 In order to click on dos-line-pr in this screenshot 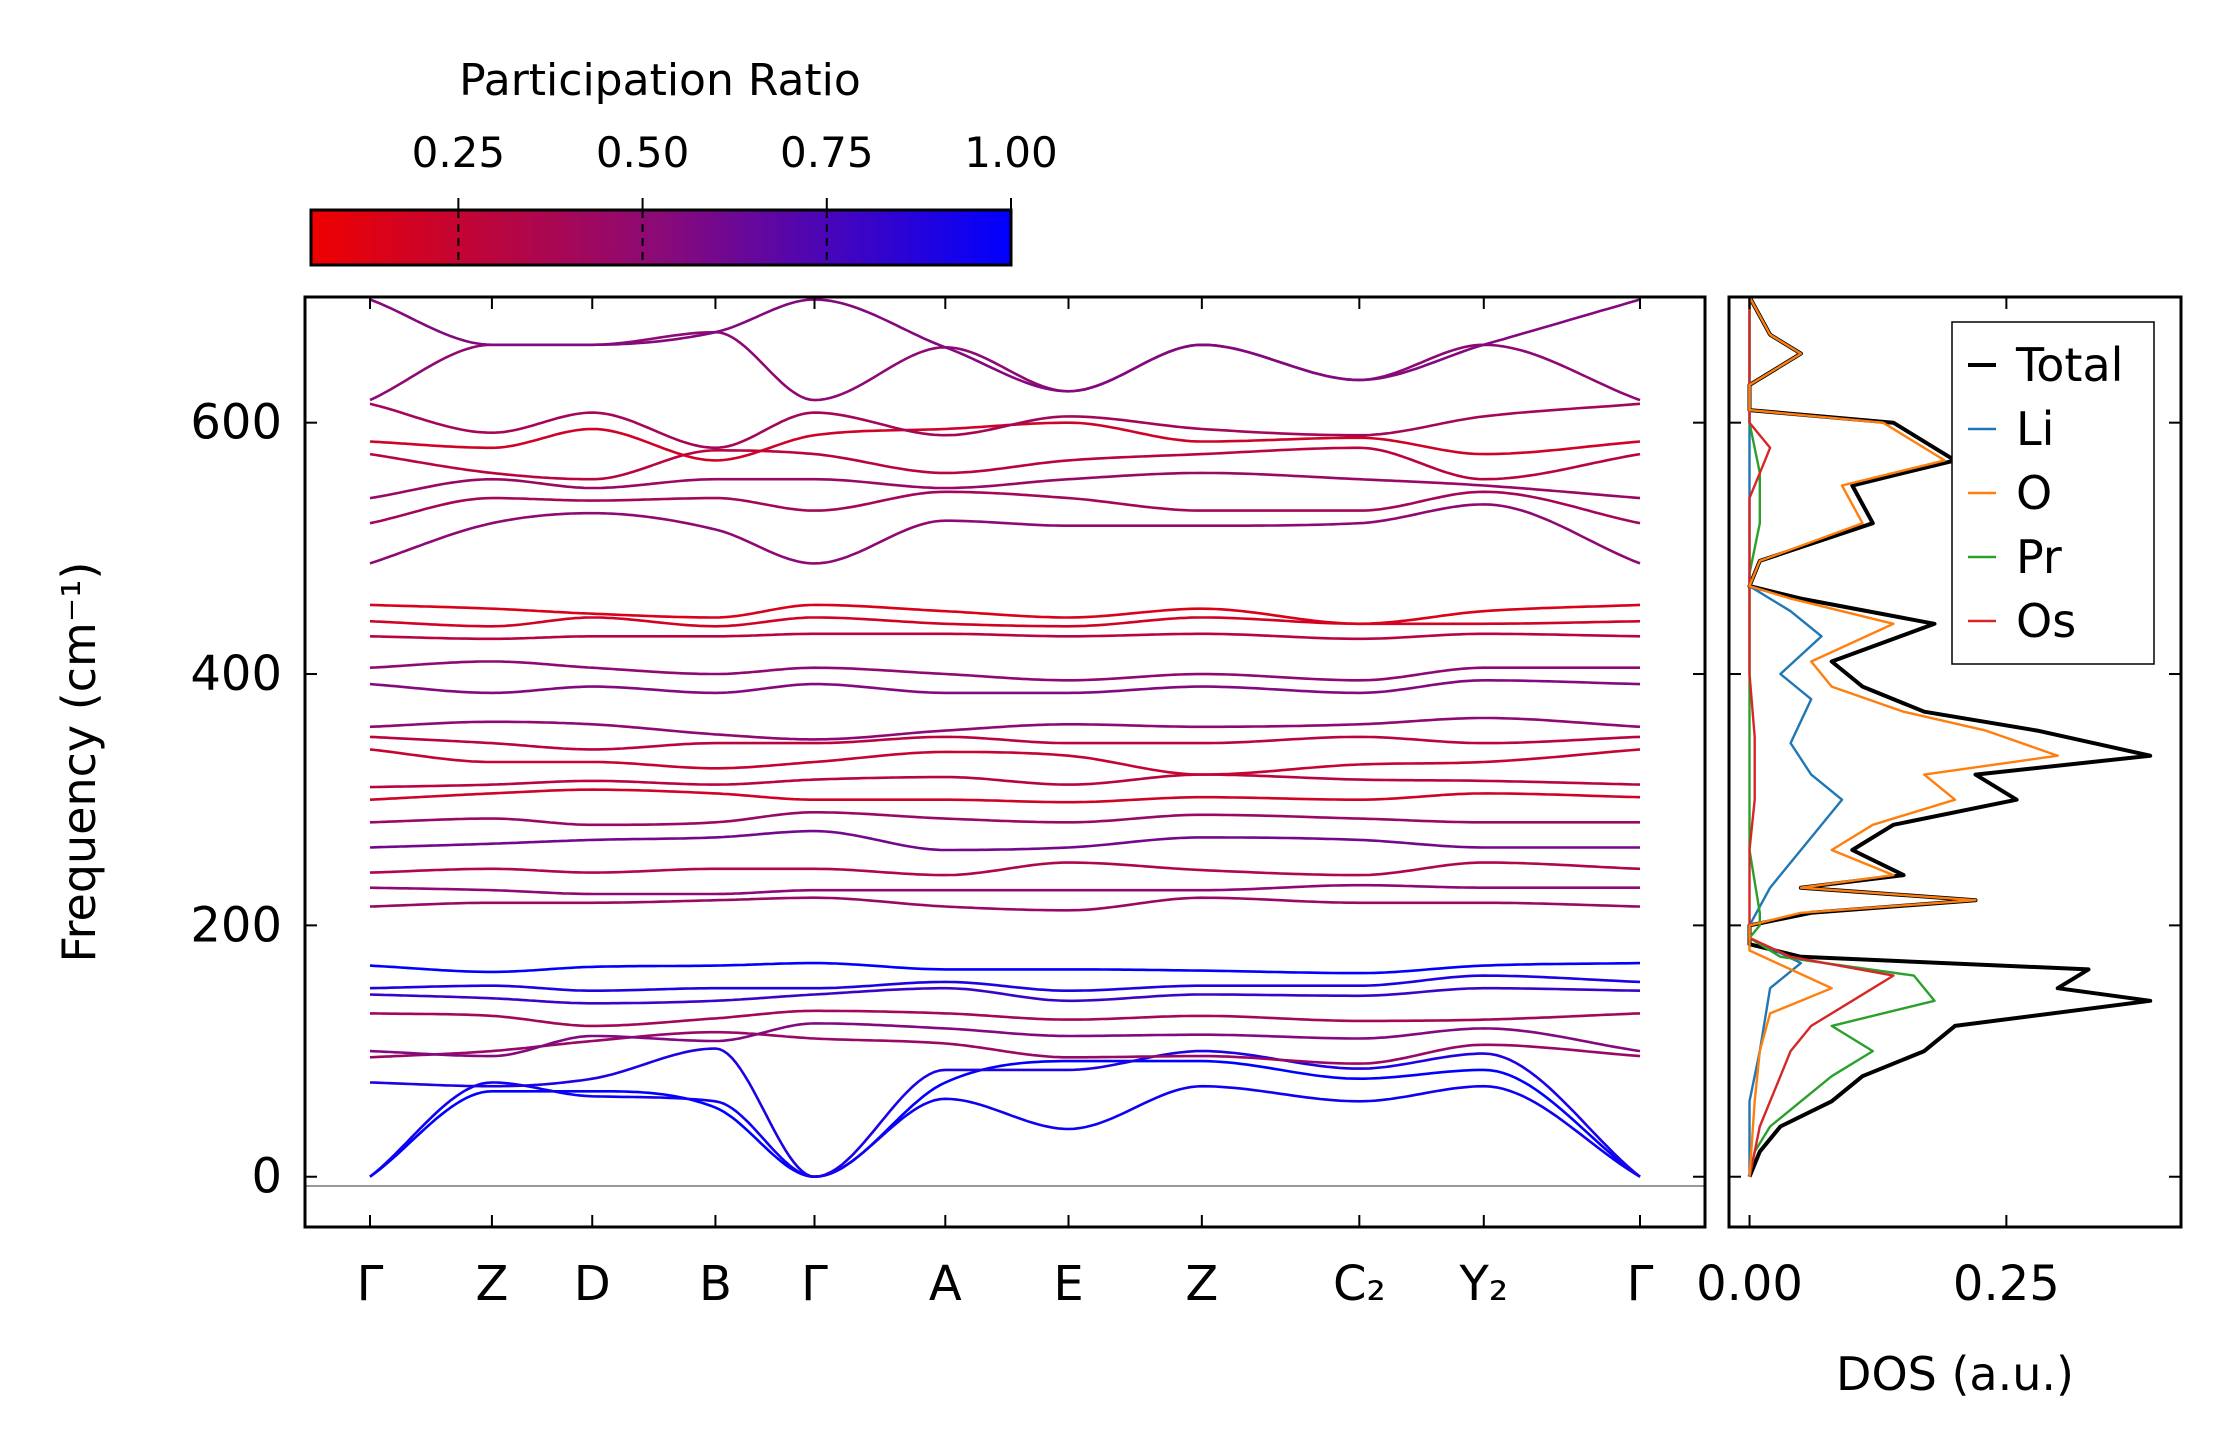, I will do `click(1842, 737)`.